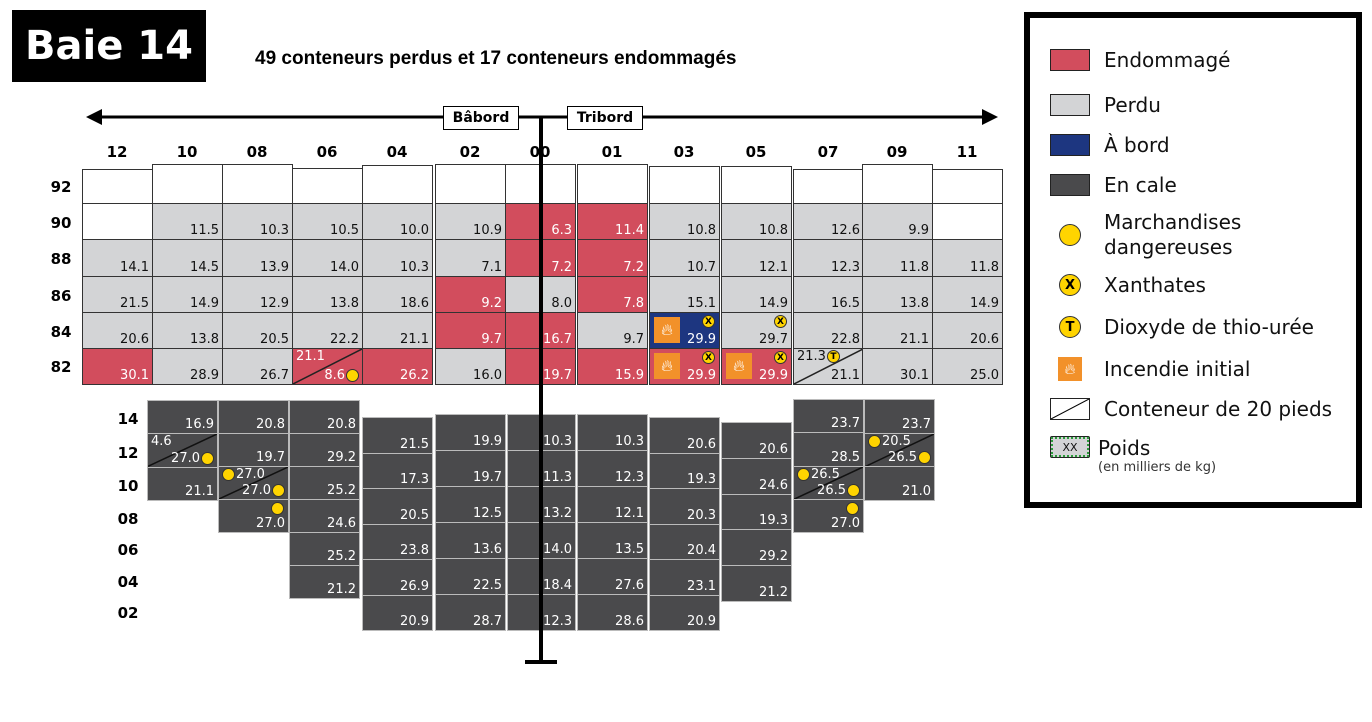  Describe the element at coordinates (161, 442) in the screenshot. I see `weight-value: 4.6` at that location.